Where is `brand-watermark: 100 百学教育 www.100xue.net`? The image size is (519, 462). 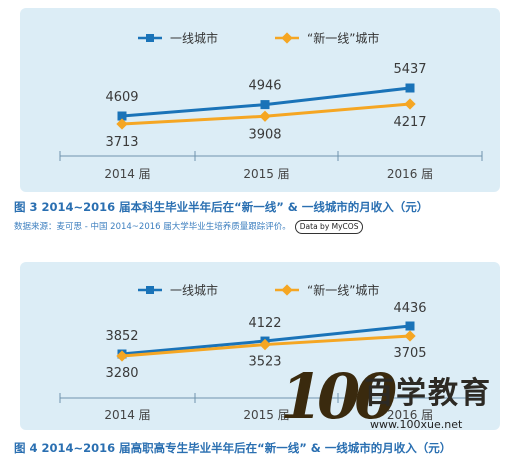
brand-watermark: 100 百学教育 www.100xue.net is located at coordinates (395, 399).